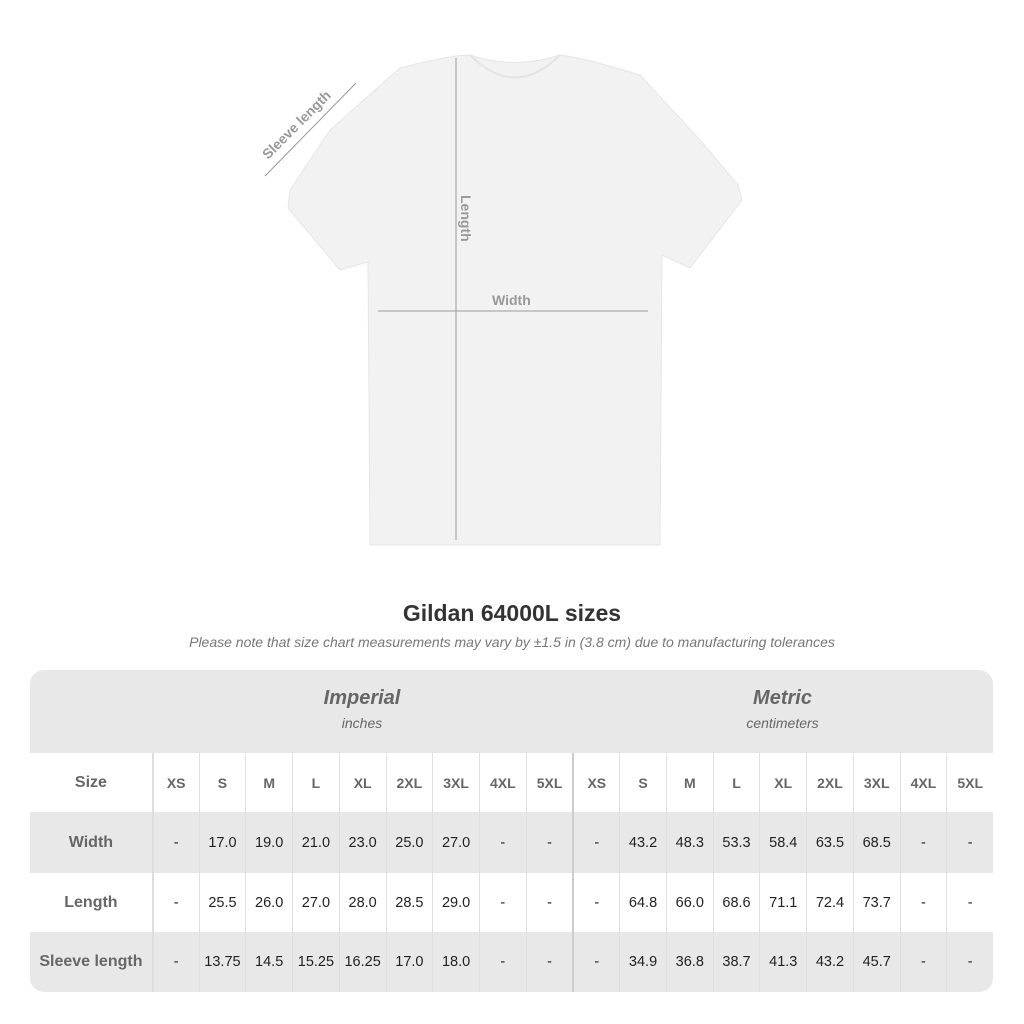  What do you see at coordinates (876, 902) in the screenshot?
I see `table-cell: 73.7` at bounding box center [876, 902].